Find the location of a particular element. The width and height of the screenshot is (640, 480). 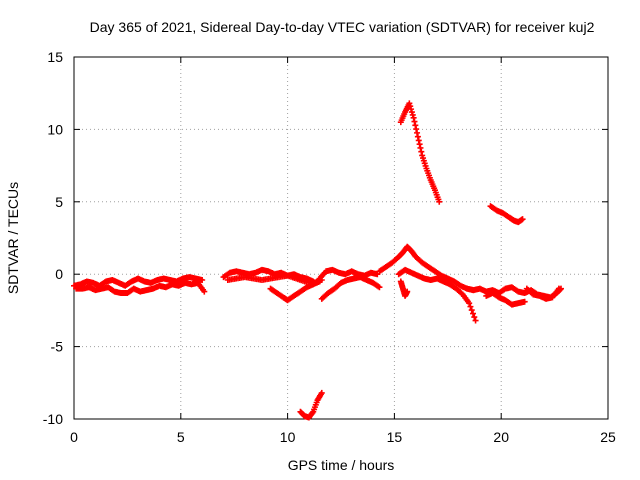

y-tick-label: -10 is located at coordinates (53, 419).